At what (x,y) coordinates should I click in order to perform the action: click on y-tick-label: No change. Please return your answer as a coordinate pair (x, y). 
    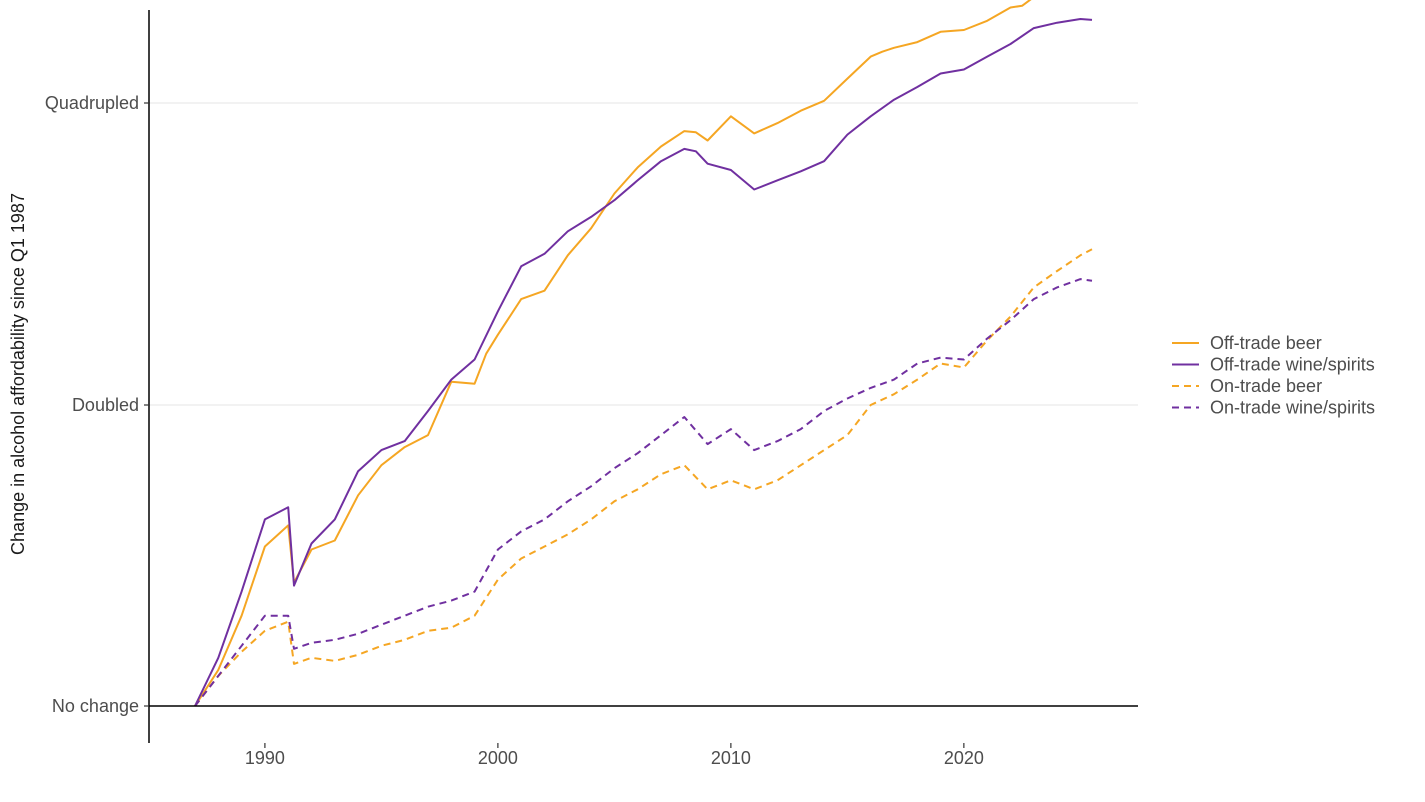
    Looking at the image, I should click on (95, 706).